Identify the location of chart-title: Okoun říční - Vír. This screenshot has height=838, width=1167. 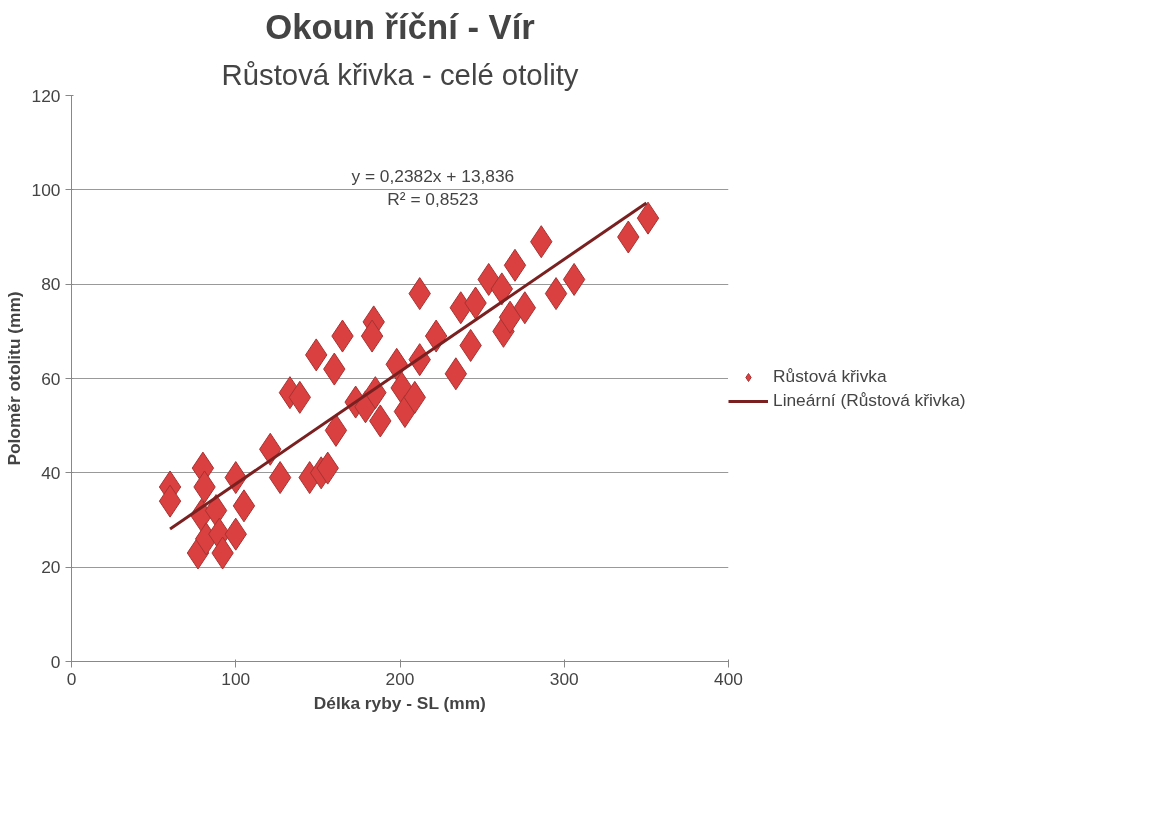
(400, 26).